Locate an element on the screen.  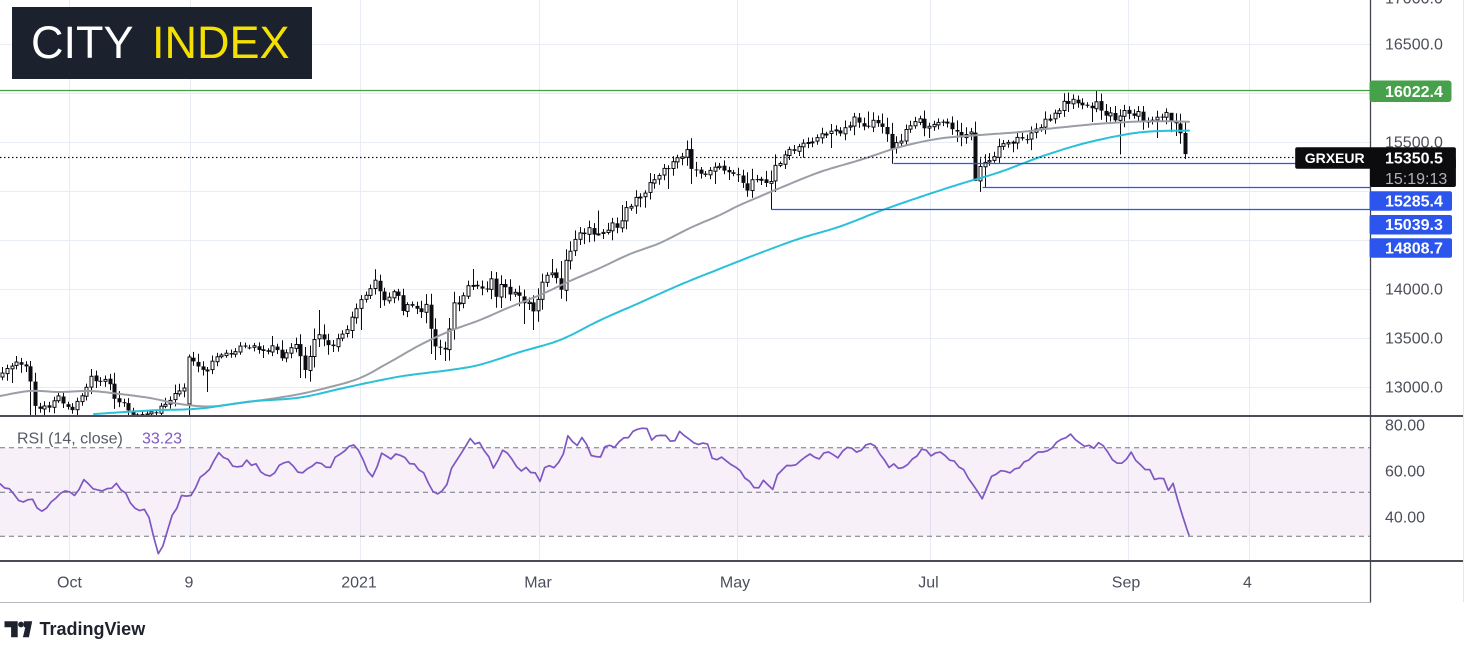
svg-text: 15350.5 is located at coordinates (1414, 158).